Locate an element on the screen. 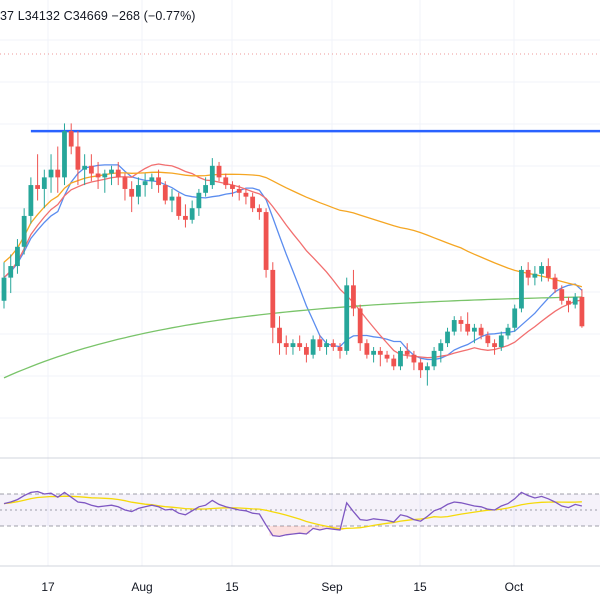  time-axis: 17 Aug 15 Sep 15 Oct is located at coordinates (282, 587).